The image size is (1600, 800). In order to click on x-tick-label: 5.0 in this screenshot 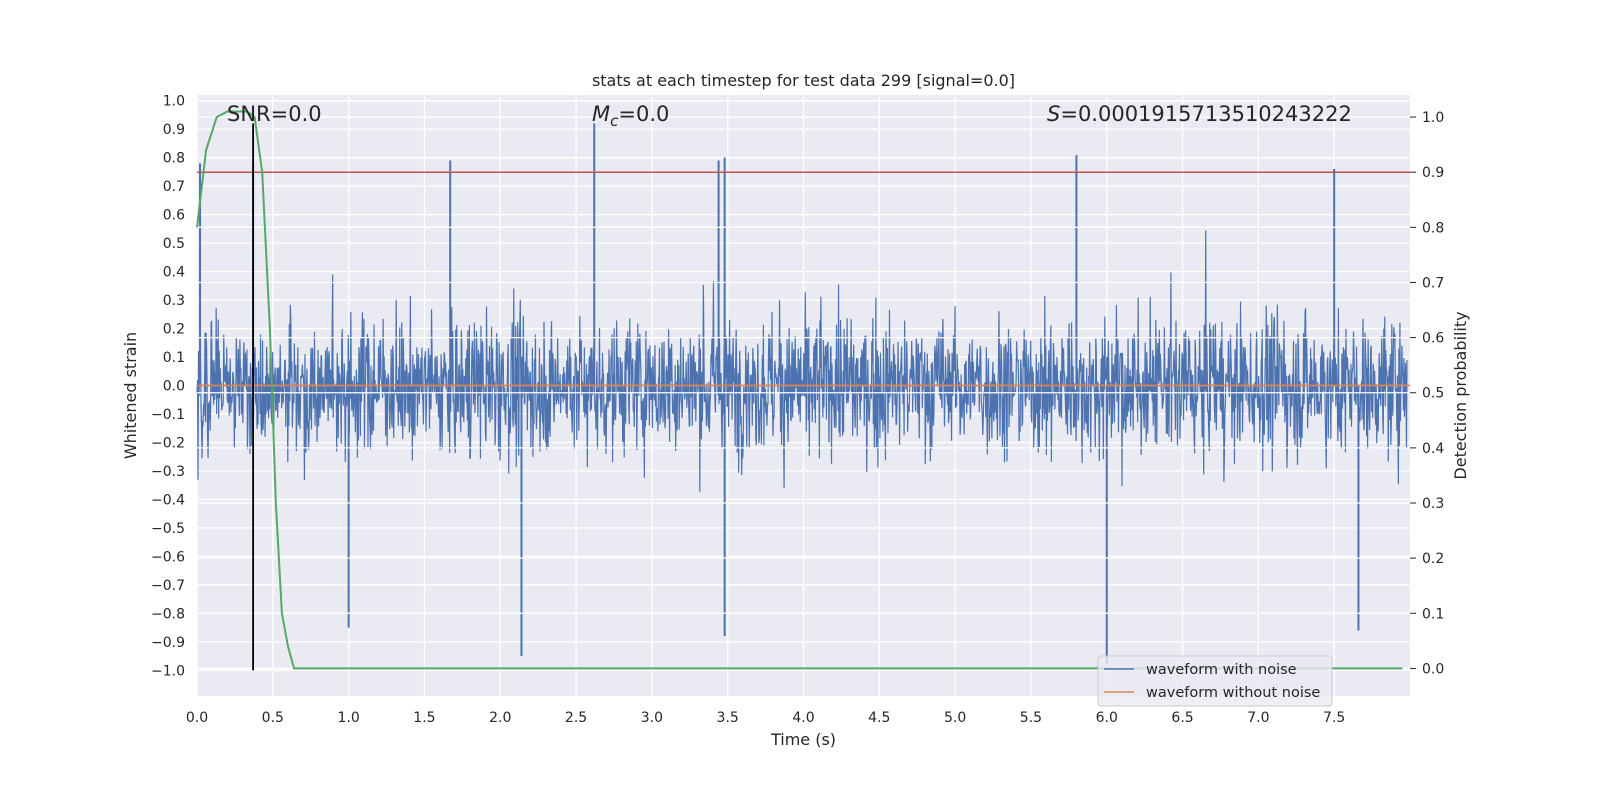, I will do `click(955, 718)`.